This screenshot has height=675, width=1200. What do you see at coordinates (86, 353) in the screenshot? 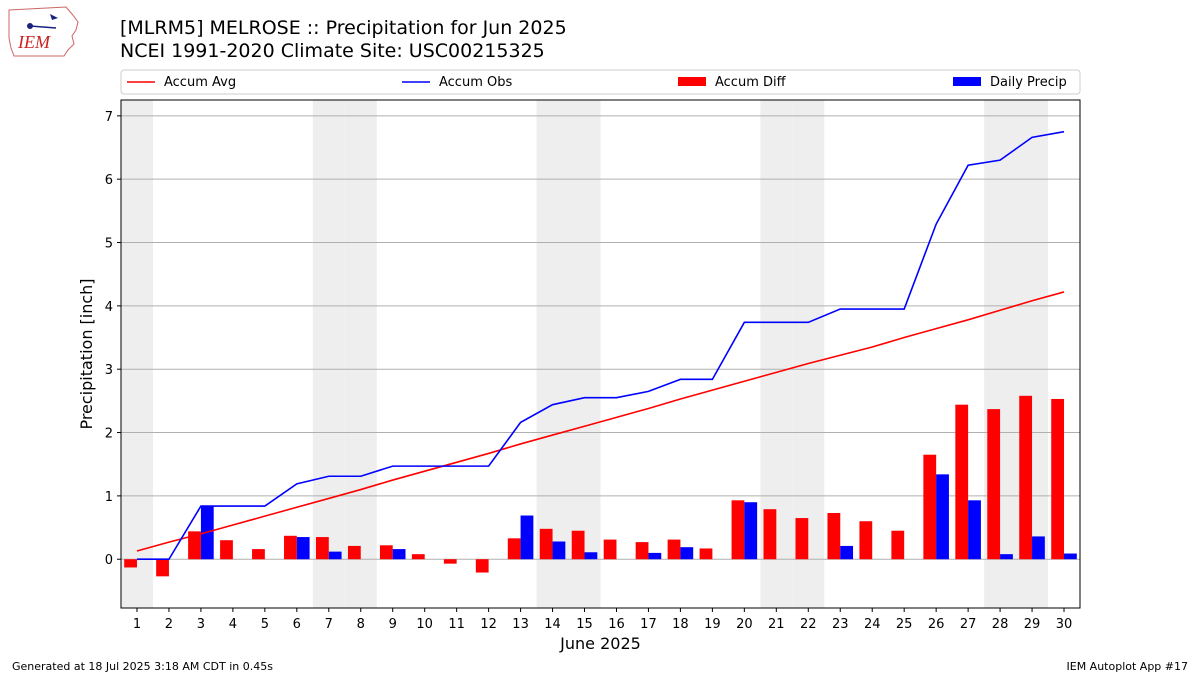
I see `y-axis-label: Precipitation [inch]` at bounding box center [86, 353].